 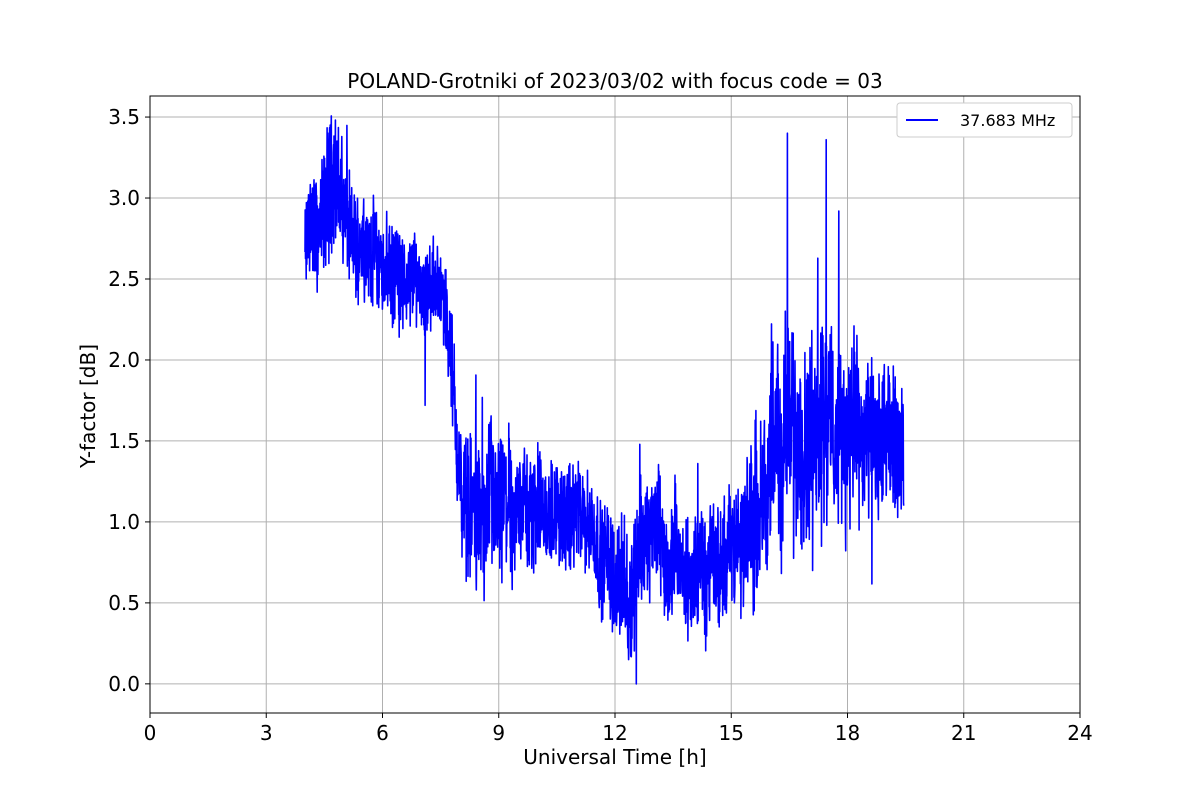 I want to click on y-tick-label-3: 1.5, so click(x=124, y=441).